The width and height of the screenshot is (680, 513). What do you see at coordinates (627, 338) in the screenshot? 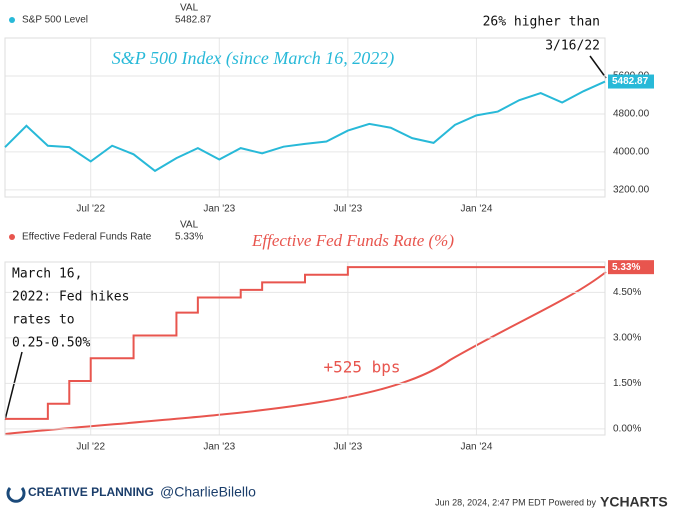
I see `y-tick-label: 3.00%` at bounding box center [627, 338].